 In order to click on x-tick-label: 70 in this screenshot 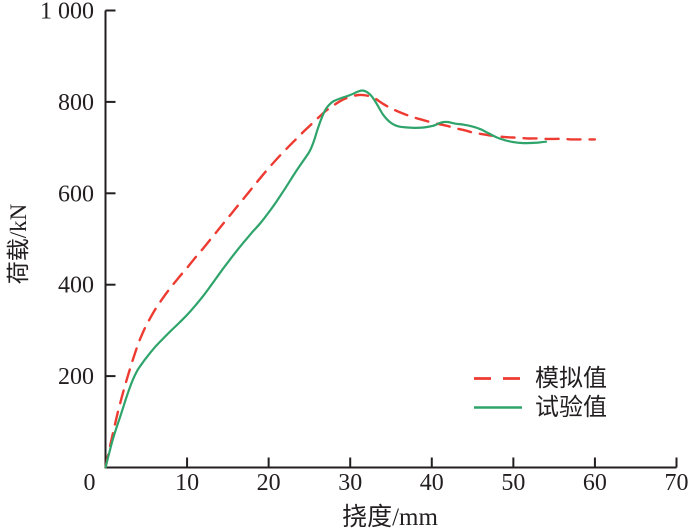, I will do `click(677, 483)`.